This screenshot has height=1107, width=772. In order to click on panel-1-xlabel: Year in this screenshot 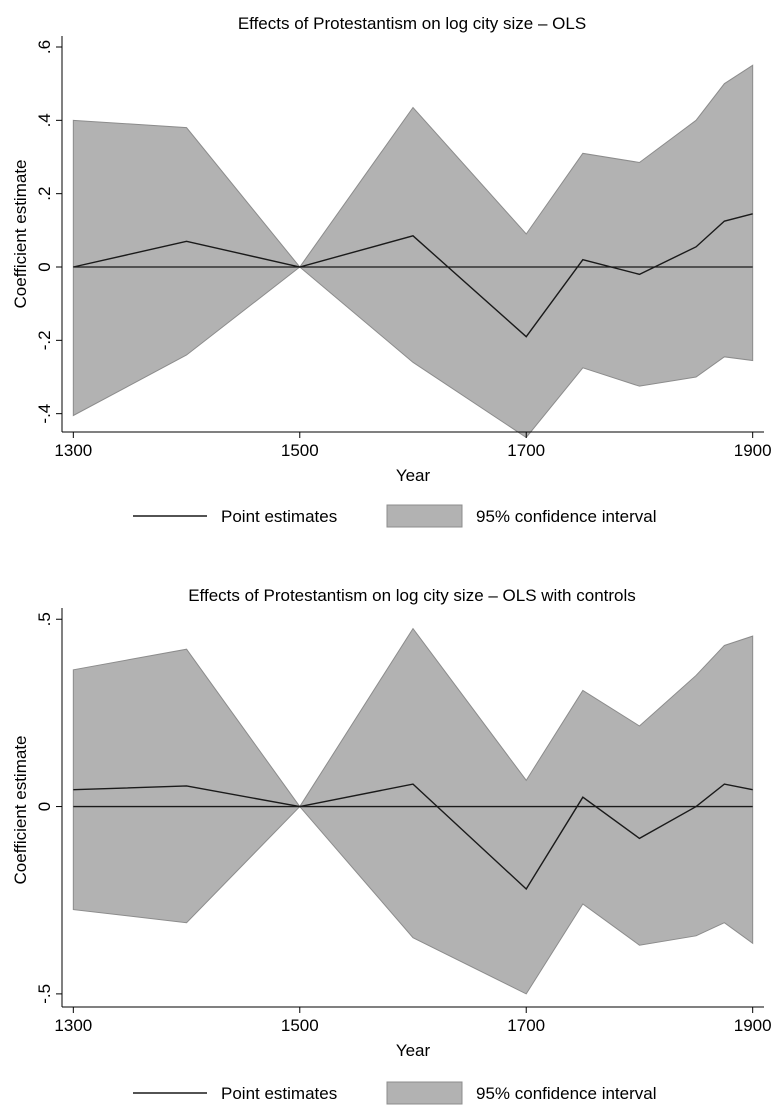, I will do `click(413, 475)`.